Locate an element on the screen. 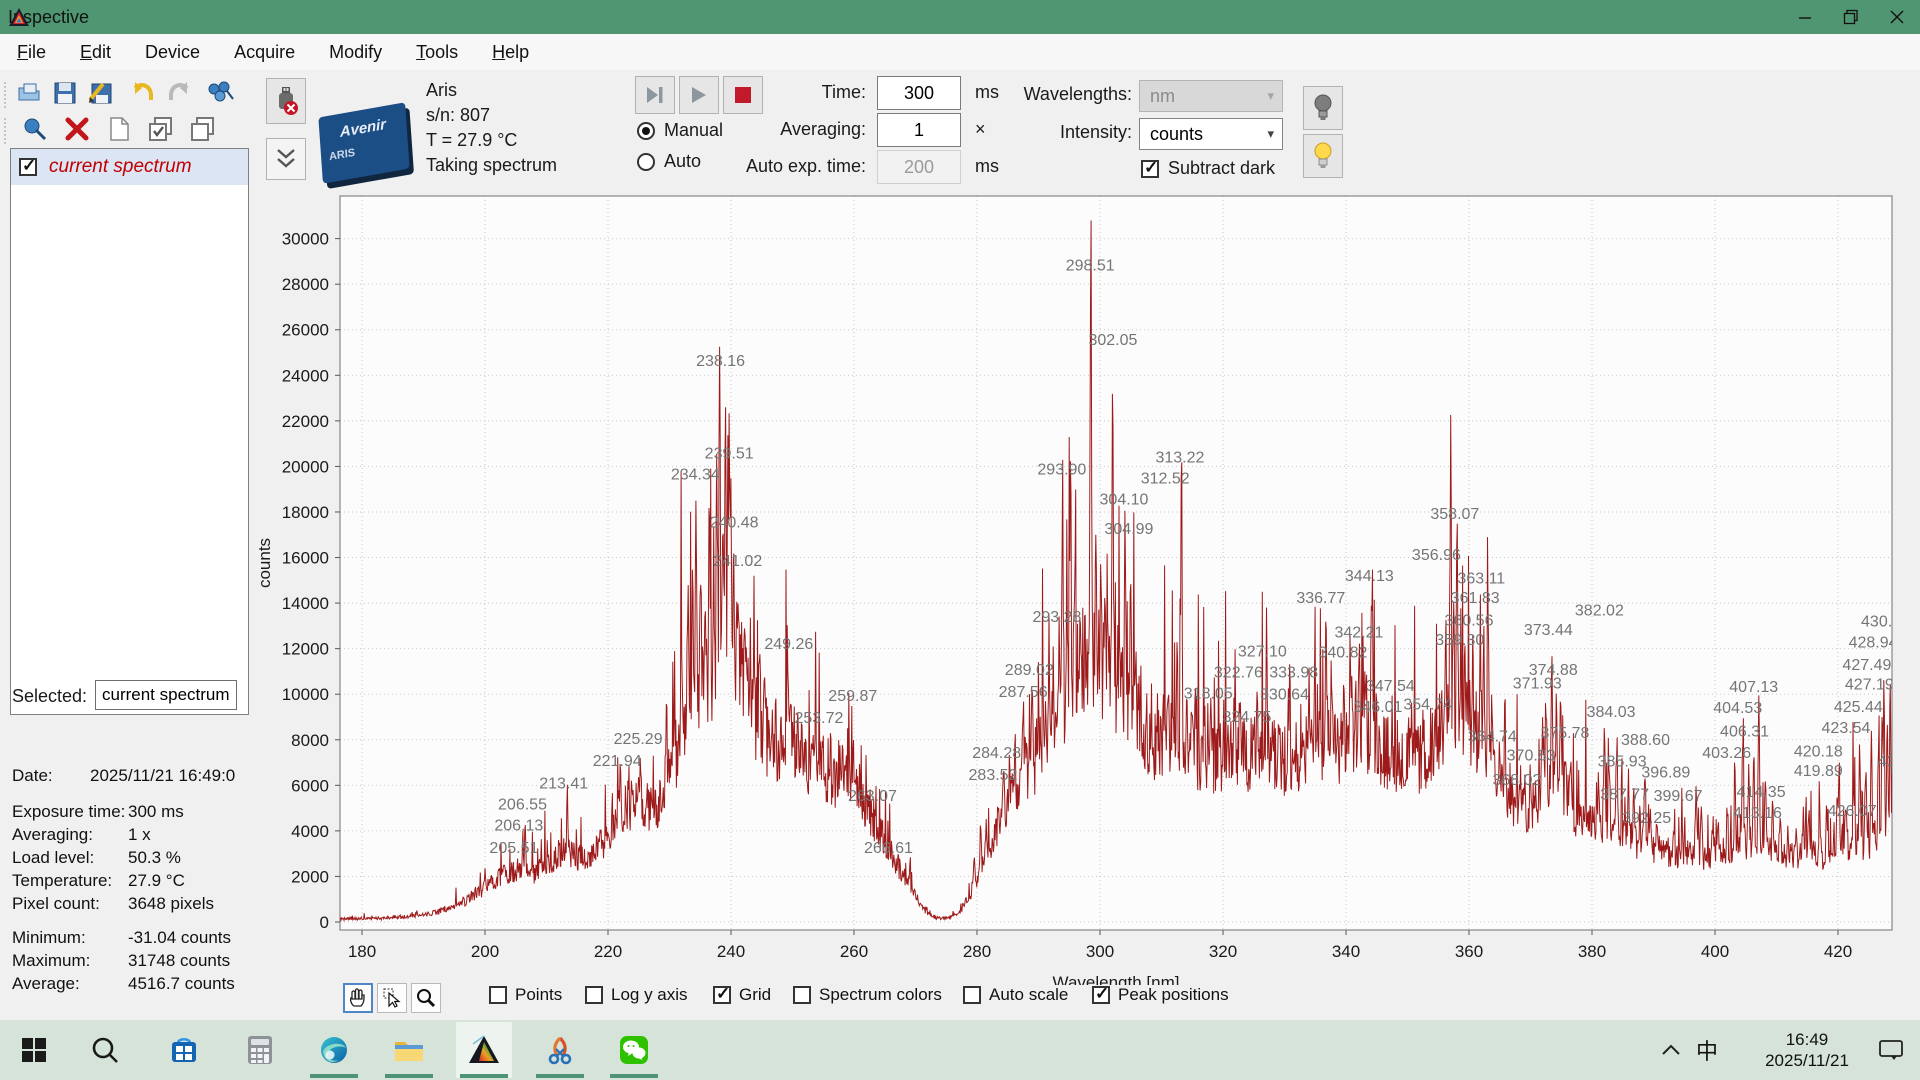 Image resolution: width=1920 pixels, height=1080 pixels. peak-label: 371.93 is located at coordinates (1537, 684).